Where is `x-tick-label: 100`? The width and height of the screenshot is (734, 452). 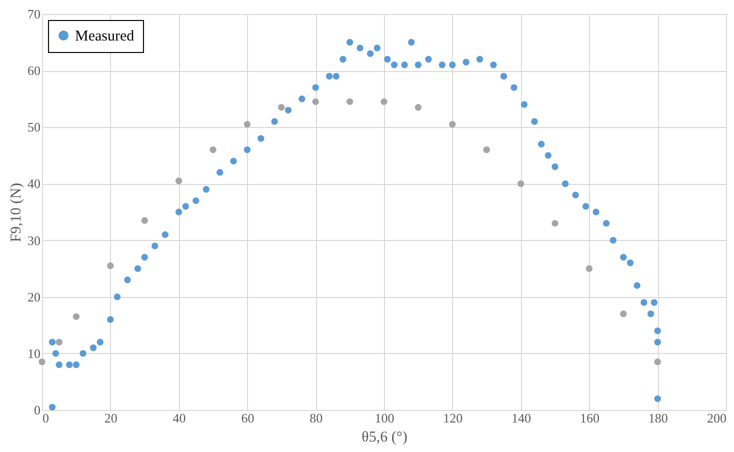
x-tick-label: 100 is located at coordinates (384, 418).